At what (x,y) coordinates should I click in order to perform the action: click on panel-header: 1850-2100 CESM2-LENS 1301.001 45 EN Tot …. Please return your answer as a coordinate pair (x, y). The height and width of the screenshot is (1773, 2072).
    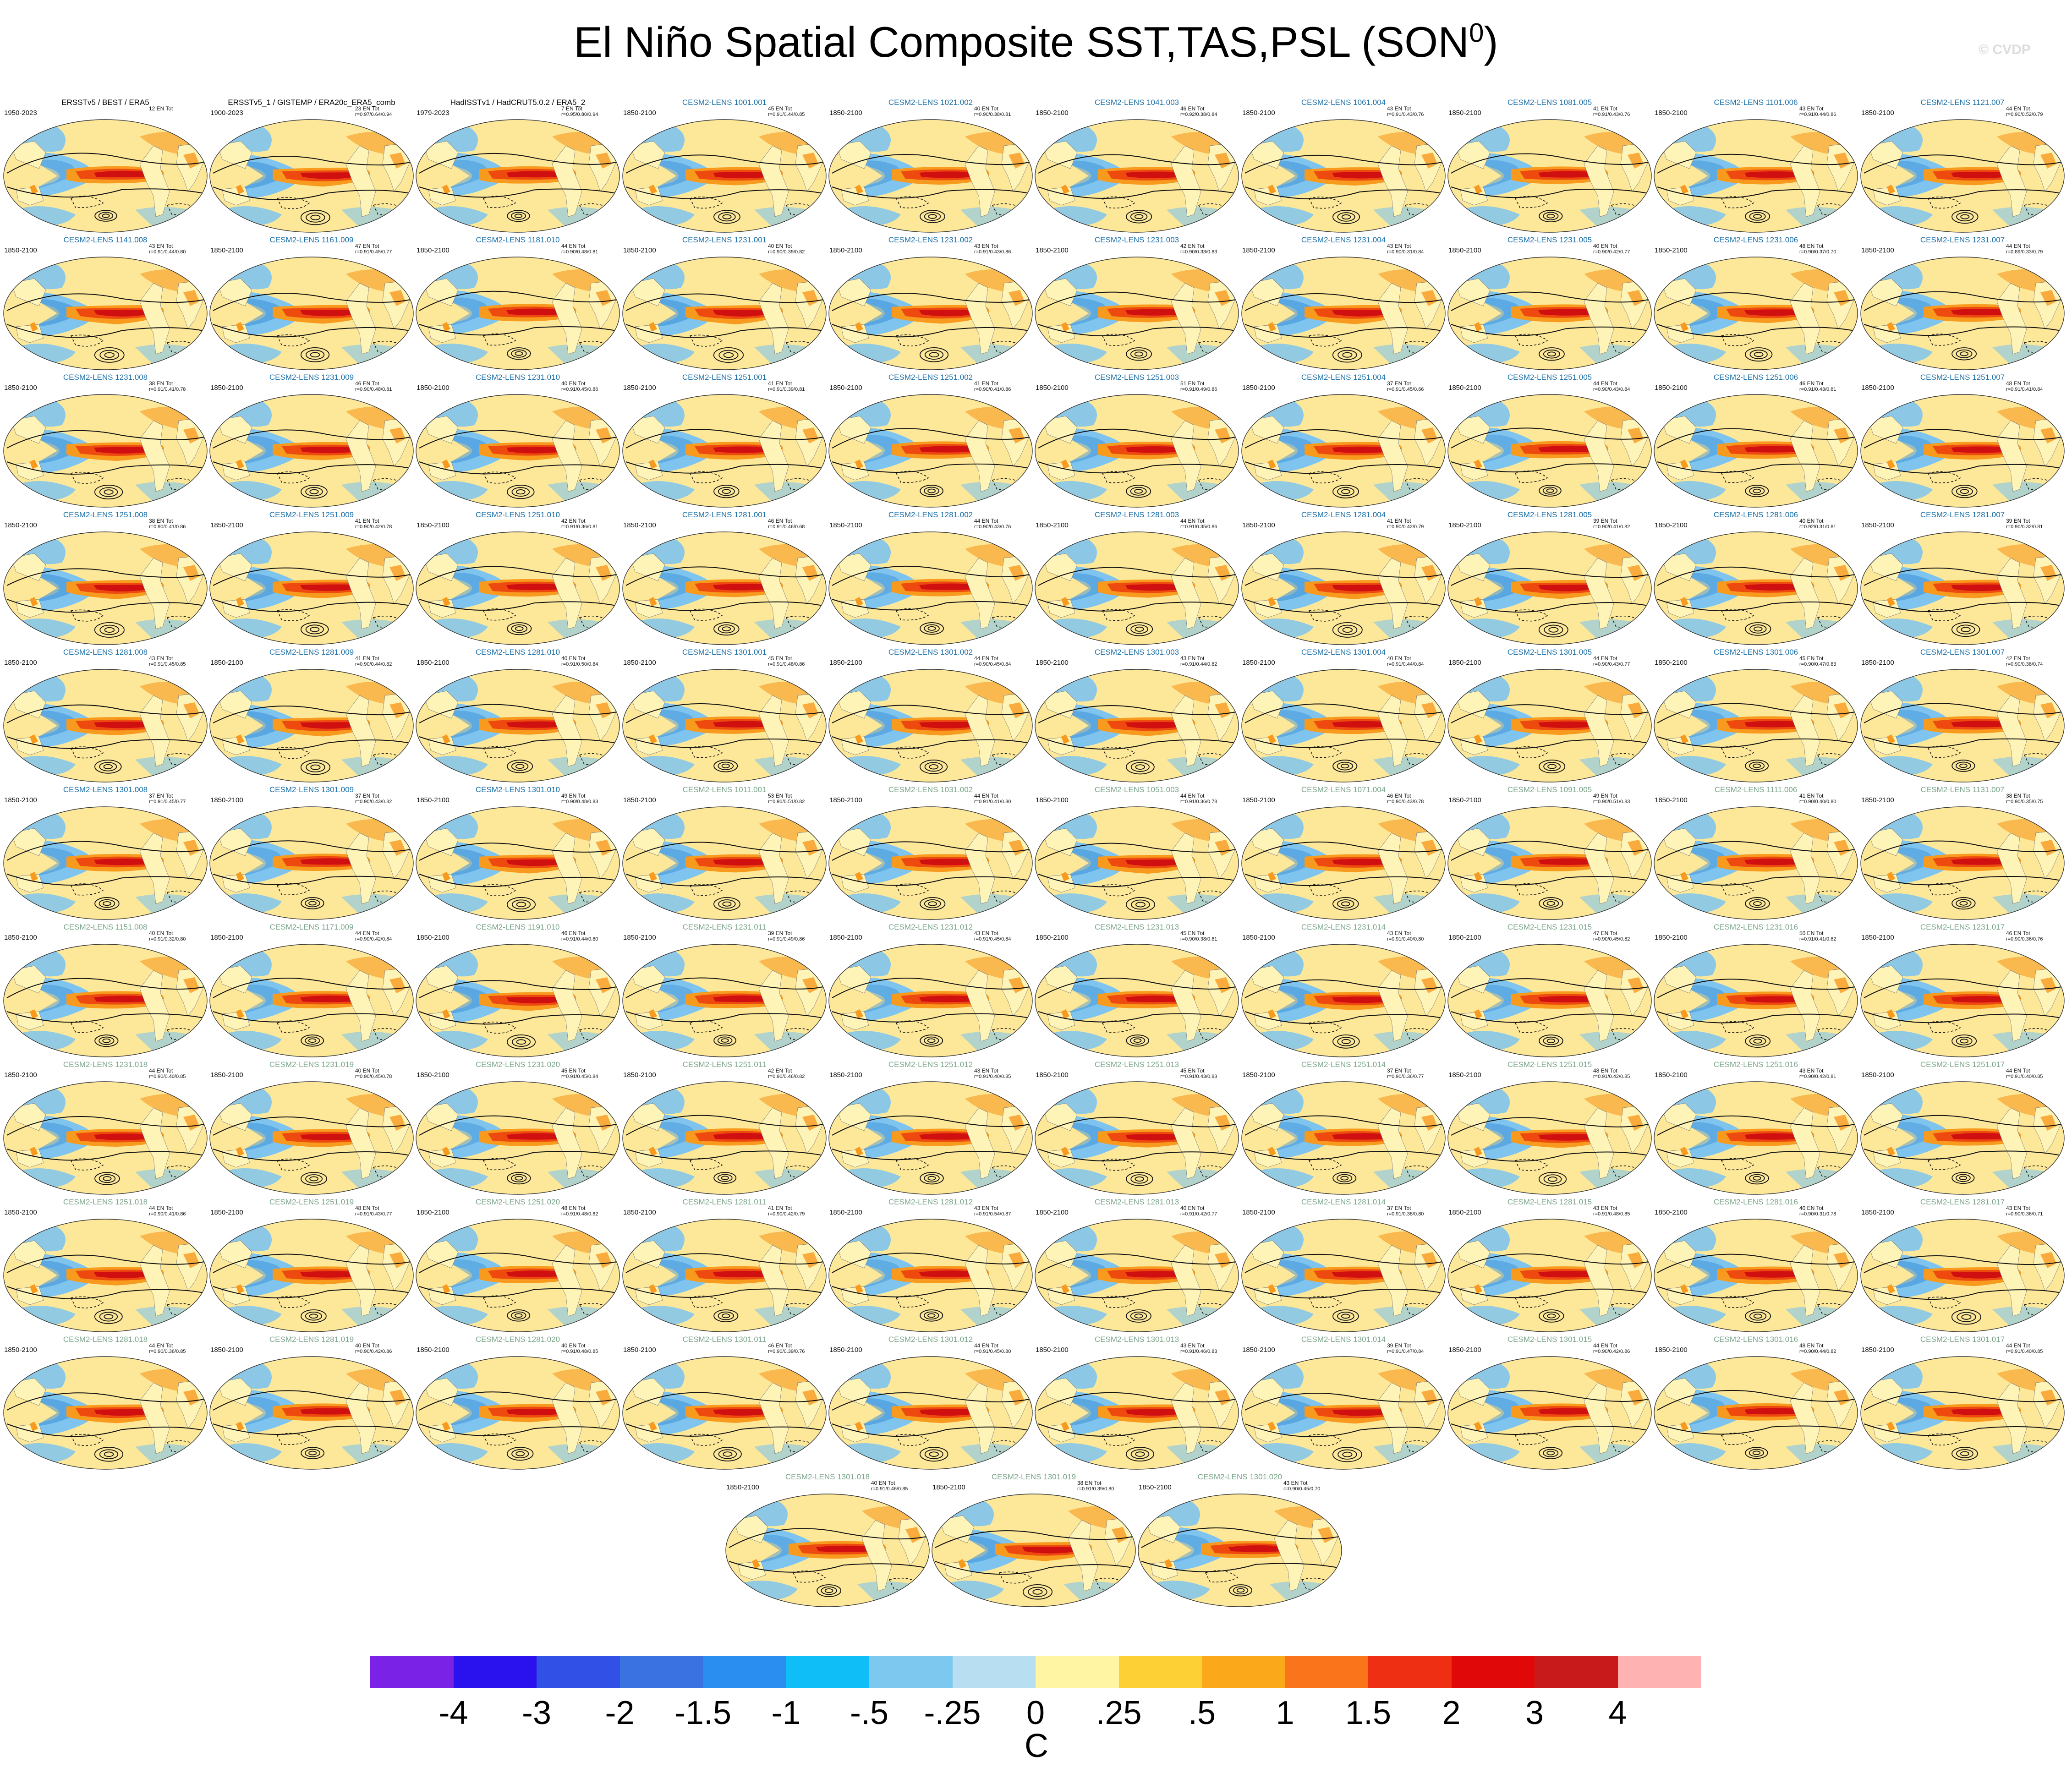
    Looking at the image, I should click on (724, 658).